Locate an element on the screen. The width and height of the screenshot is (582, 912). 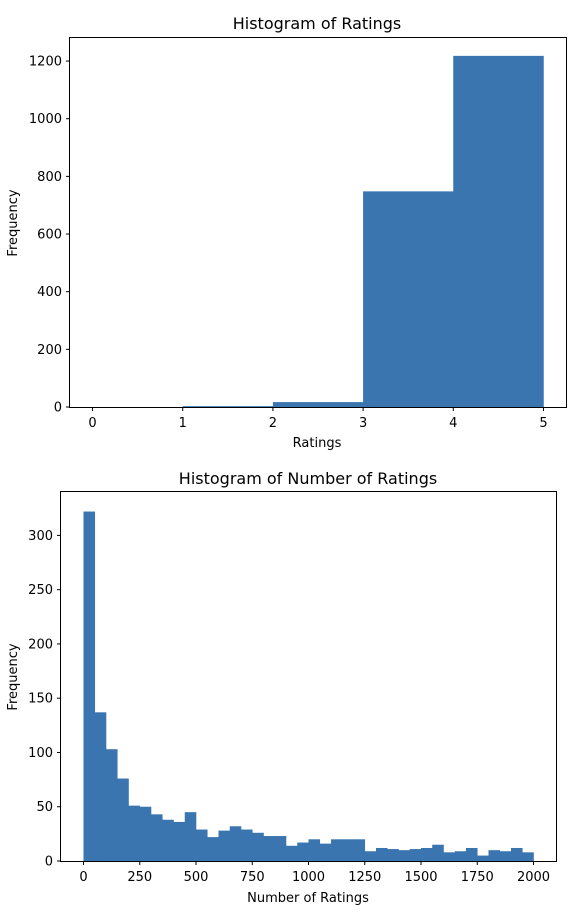
y-tick-label: 1200 is located at coordinates (45, 62).